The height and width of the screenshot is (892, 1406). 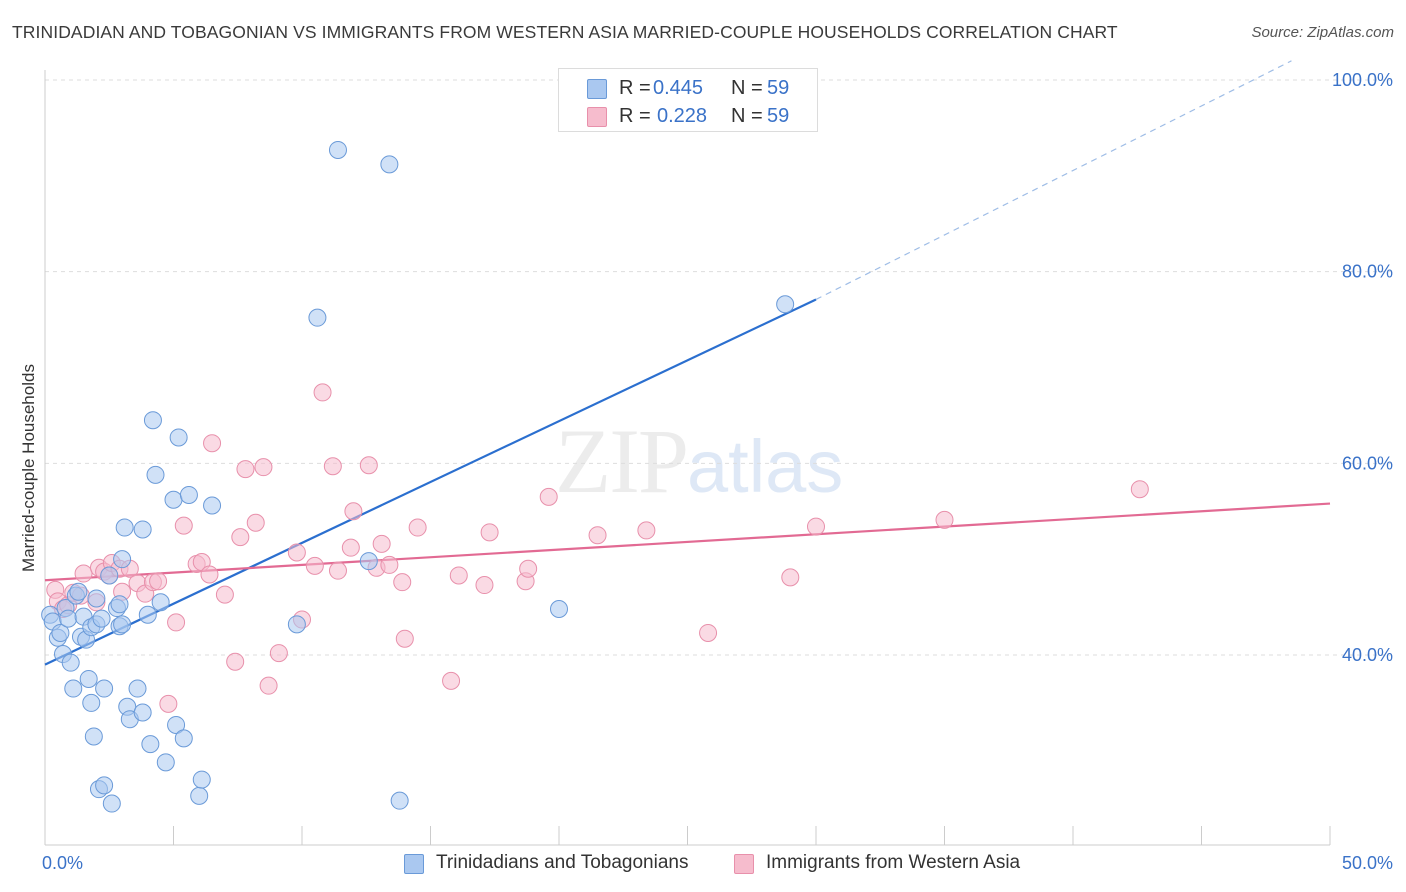 What do you see at coordinates (744, 864) in the screenshot?
I see `bottom-legend-swatch-pink` at bounding box center [744, 864].